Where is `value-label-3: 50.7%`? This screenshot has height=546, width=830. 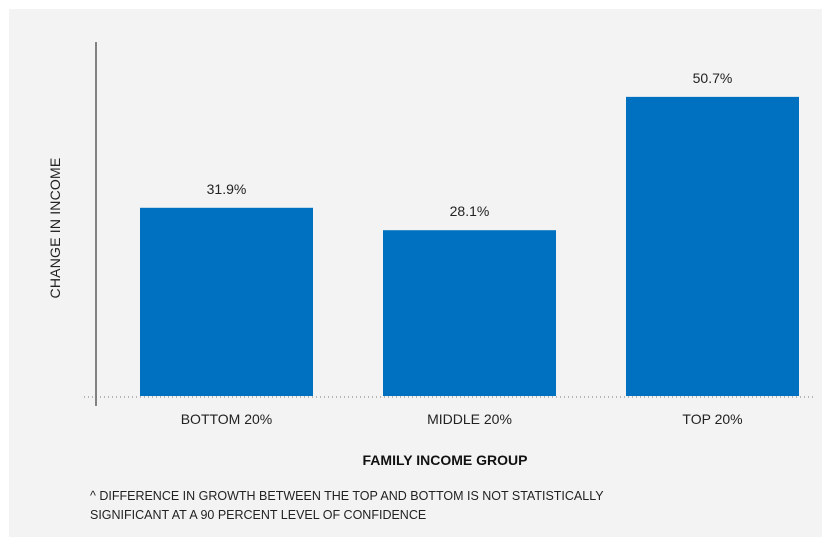 value-label-3: 50.7% is located at coordinates (713, 78).